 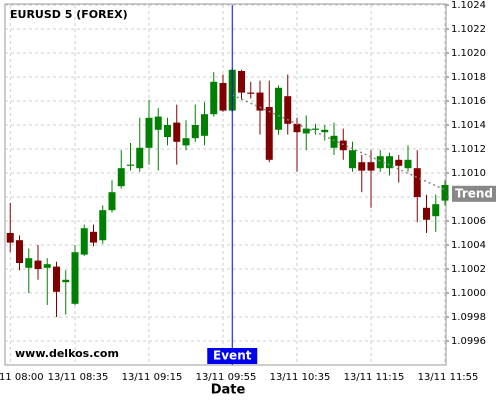 I want to click on y-tick-label: 1.1020, so click(x=468, y=53).